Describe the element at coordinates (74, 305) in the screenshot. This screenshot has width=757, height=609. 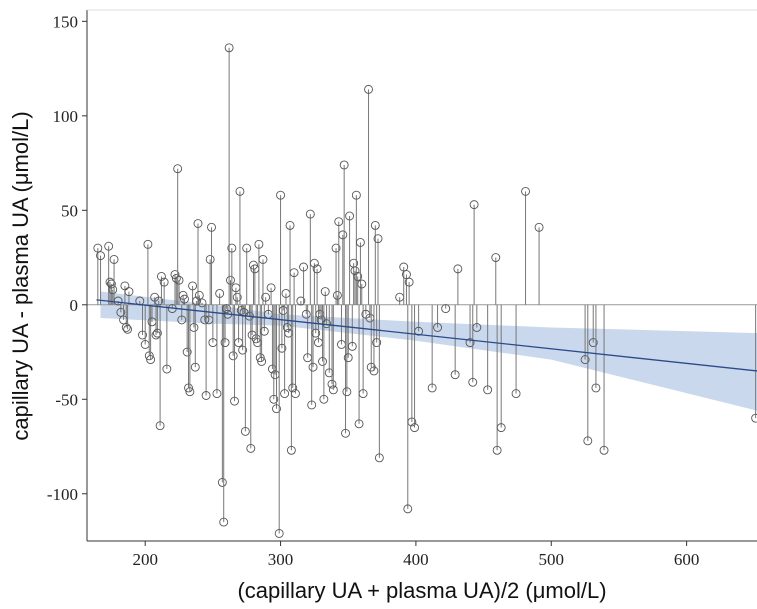
I see `y-tick-label: 0` at that location.